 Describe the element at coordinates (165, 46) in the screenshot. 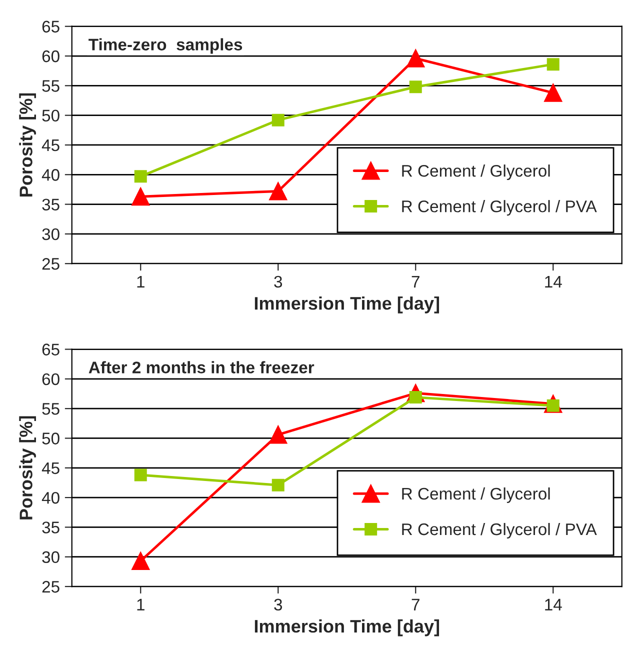

I see `text: Time-zero samples` at that location.